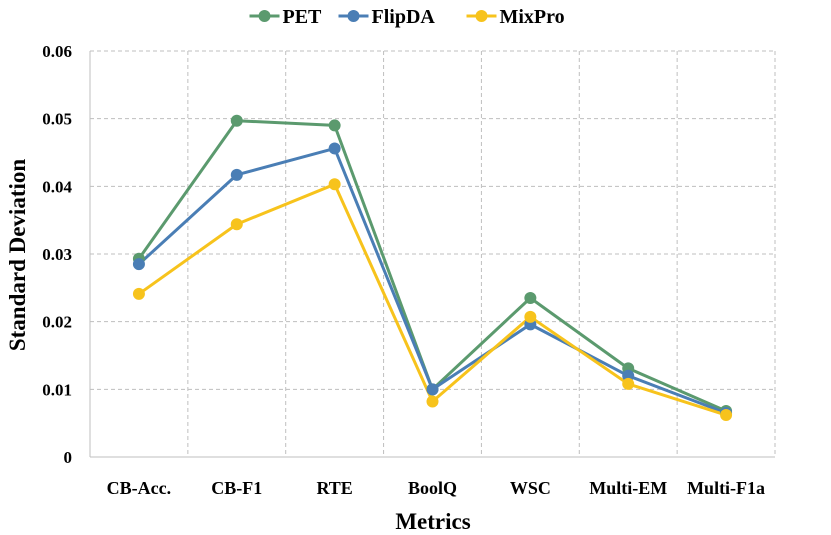 This screenshot has width=831, height=535. I want to click on y-tick-label: 0.04, so click(57, 186).